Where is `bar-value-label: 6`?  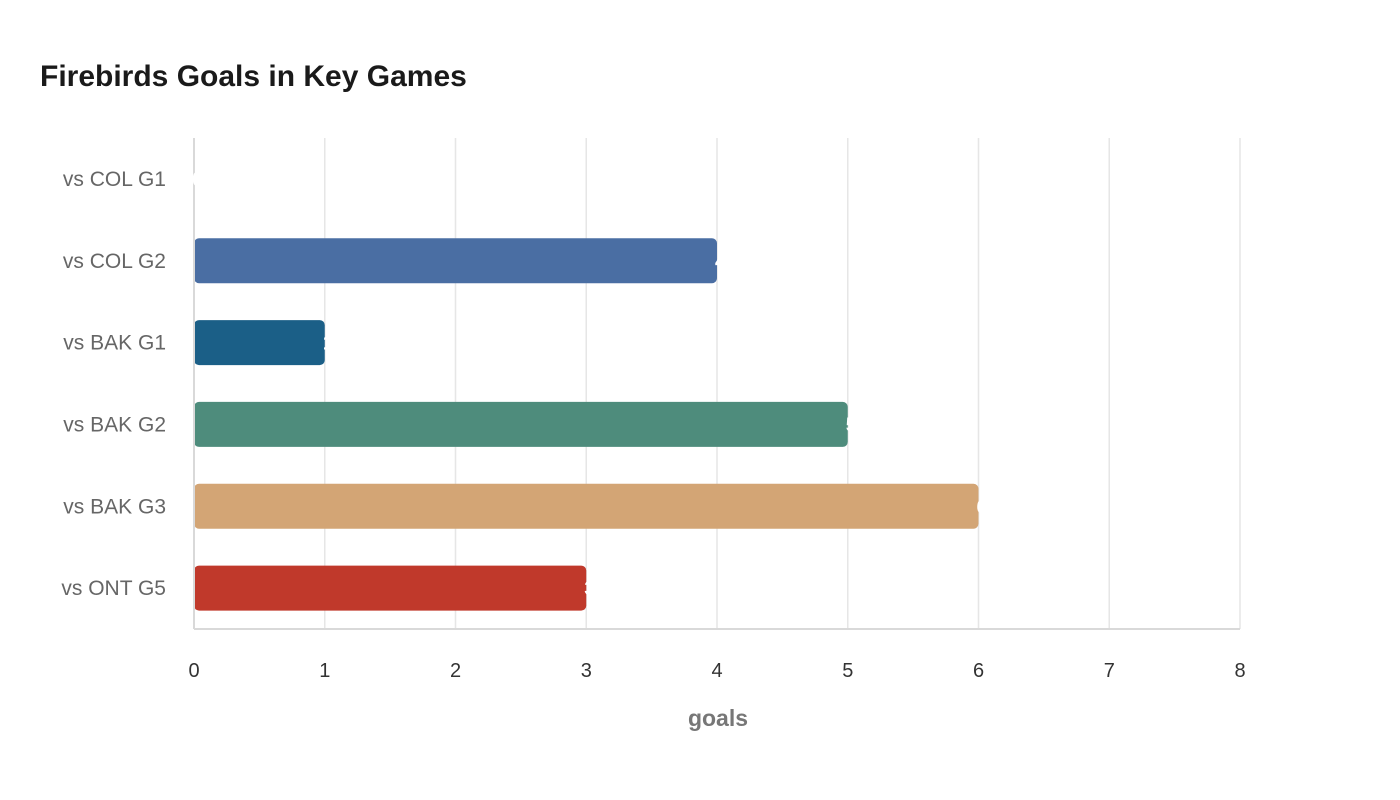 bar-value-label: 6 is located at coordinates (982, 507).